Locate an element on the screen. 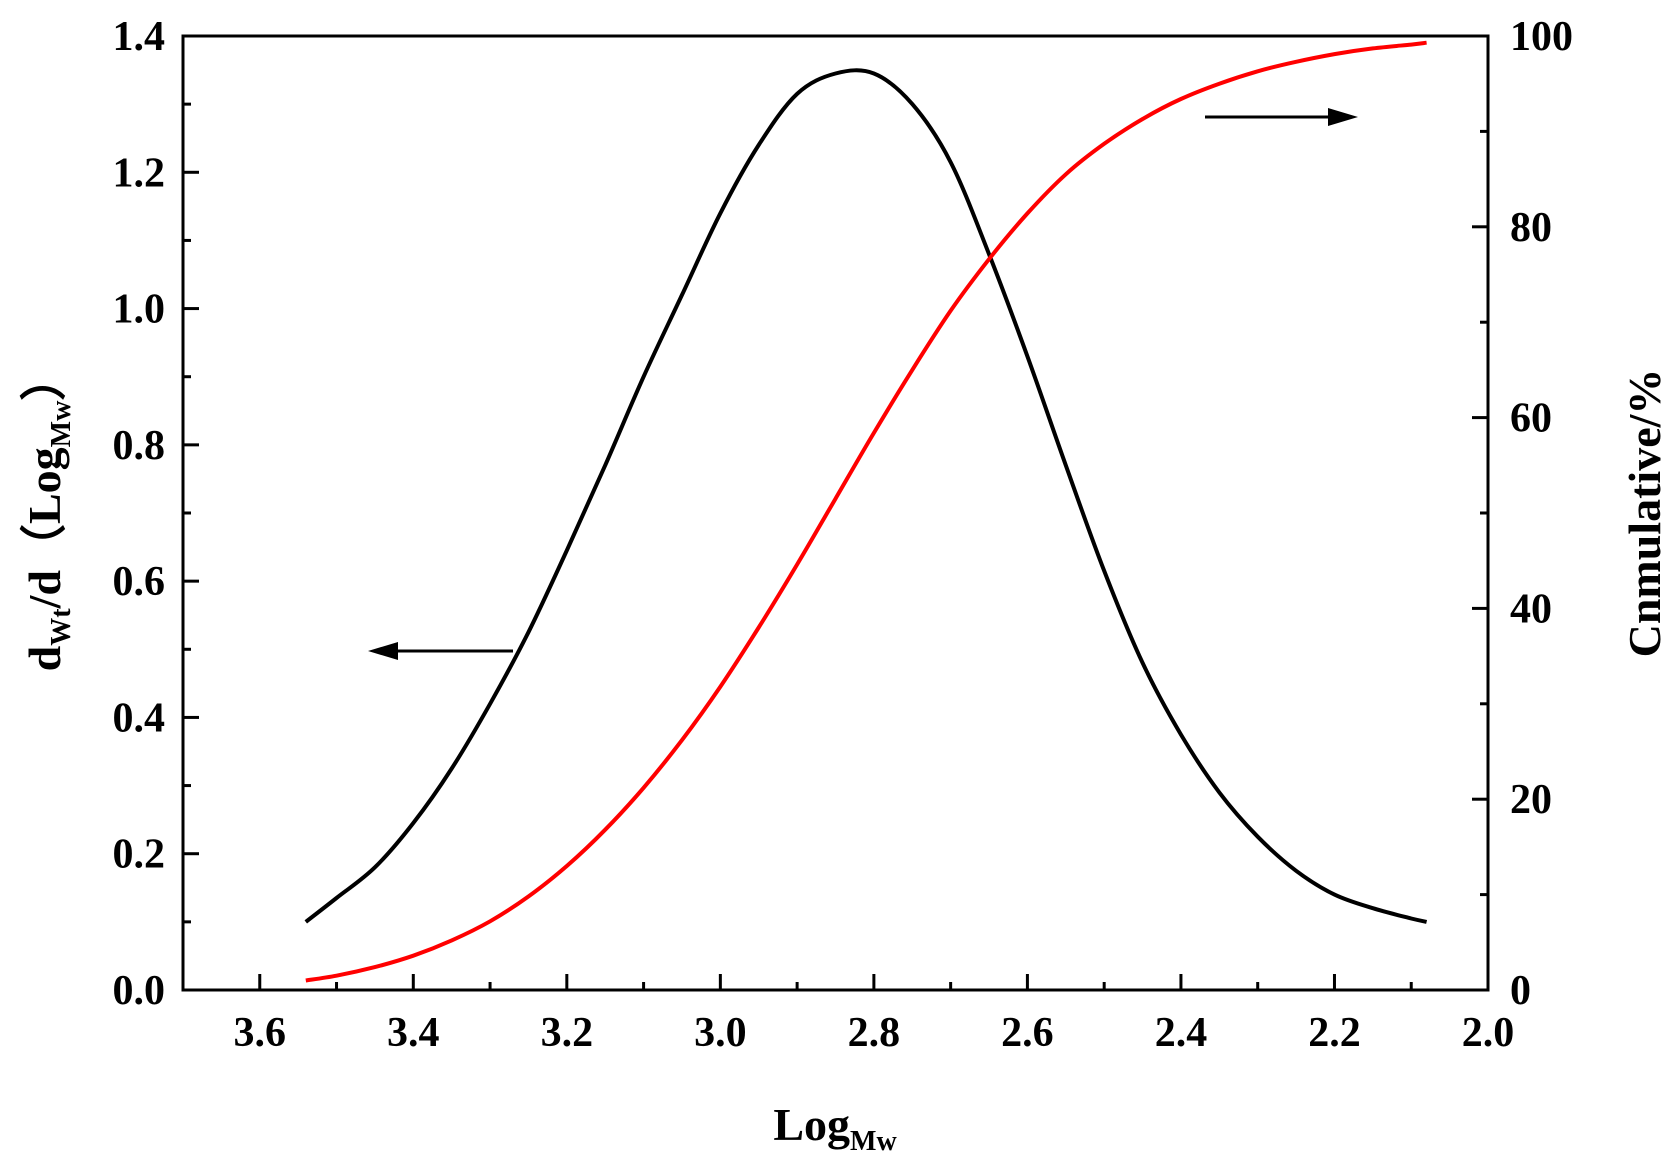 This screenshot has height=1161, width=1678. y-left-tick-label: 0.0 is located at coordinates (139, 991).